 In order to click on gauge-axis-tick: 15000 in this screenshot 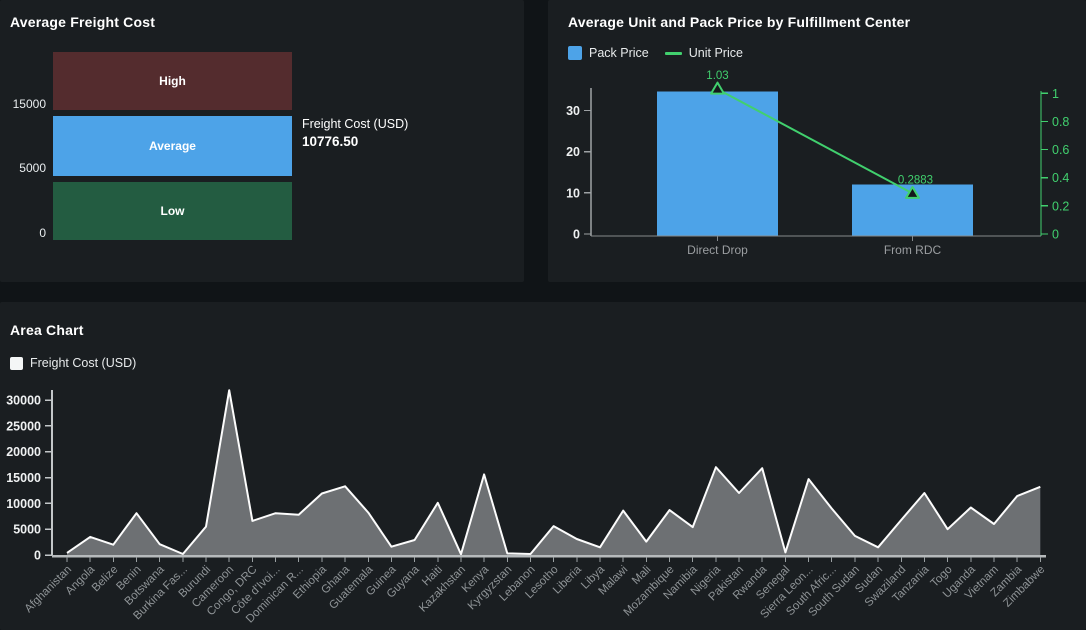, I will do `click(29, 104)`.